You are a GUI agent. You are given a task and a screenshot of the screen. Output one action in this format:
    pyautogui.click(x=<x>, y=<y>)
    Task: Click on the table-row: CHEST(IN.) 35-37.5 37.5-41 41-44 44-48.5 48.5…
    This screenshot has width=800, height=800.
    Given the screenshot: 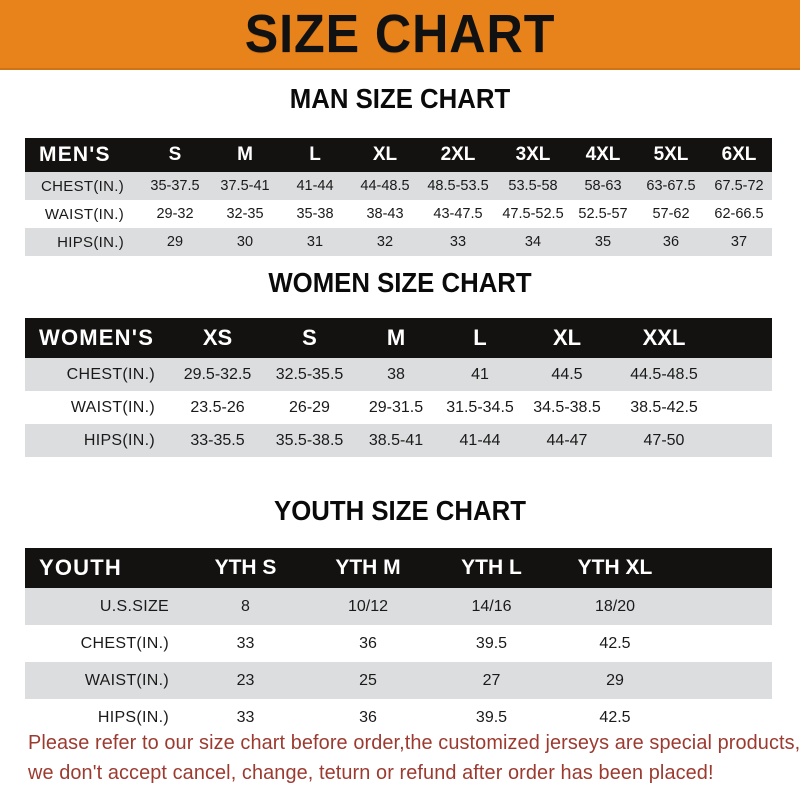 What is the action you would take?
    pyautogui.click(x=398, y=186)
    